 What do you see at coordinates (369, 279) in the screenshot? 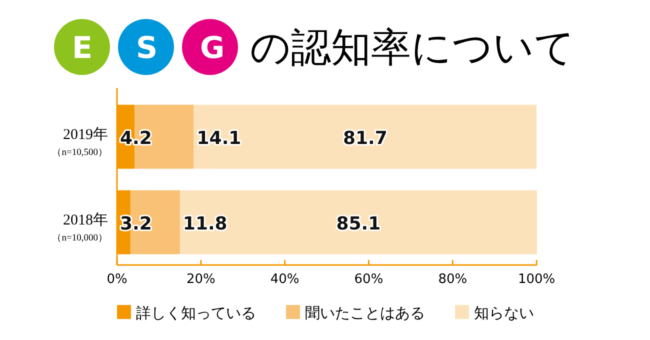
I see `x-tick-label: 60%` at bounding box center [369, 279].